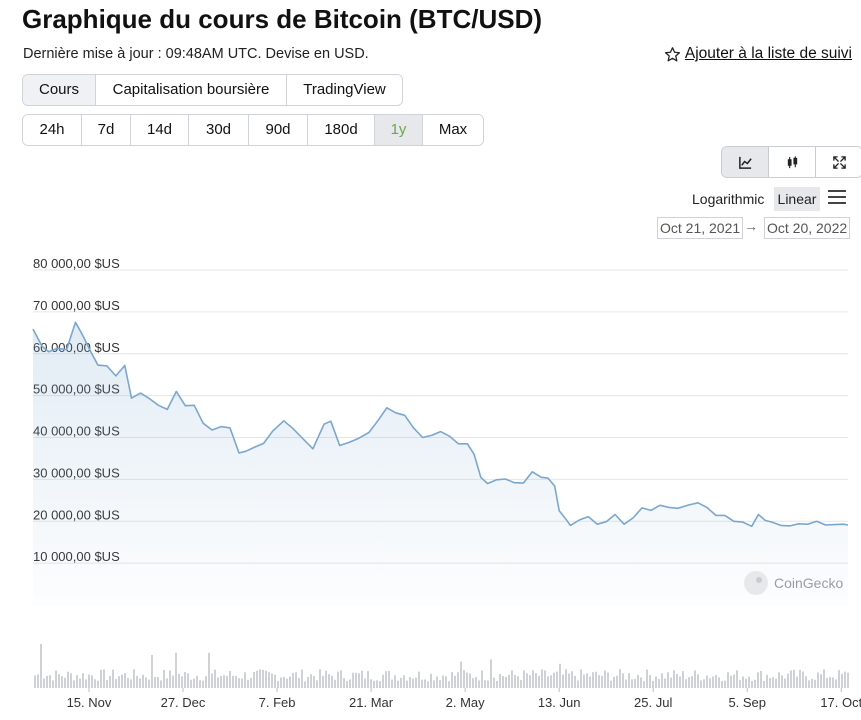  Describe the element at coordinates (758, 54) in the screenshot. I see `add-to-watchlist-link: Ajouter à la liste de suivi` at that location.